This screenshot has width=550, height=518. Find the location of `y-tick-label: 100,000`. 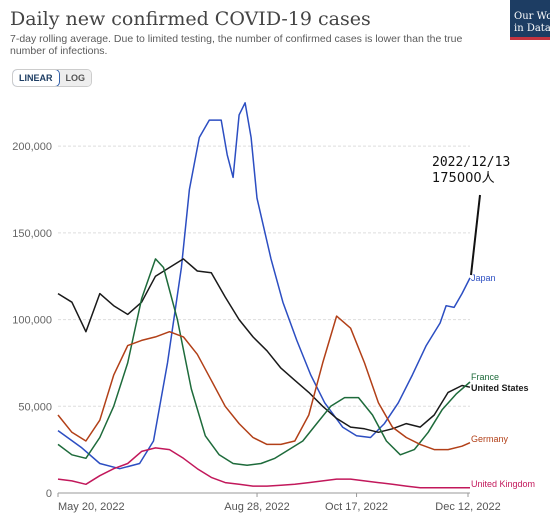

y-tick-label: 100,000 is located at coordinates (32, 321).